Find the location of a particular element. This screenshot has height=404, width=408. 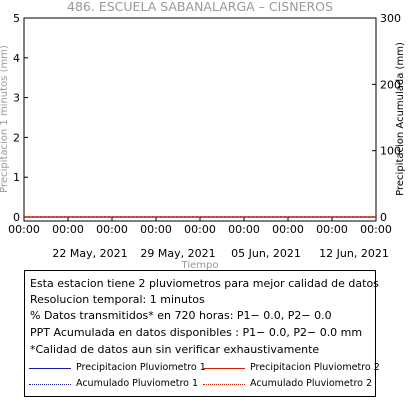

y-axis-left-label: Precipitacion 1 minutos (mm) is located at coordinates (5, 119).